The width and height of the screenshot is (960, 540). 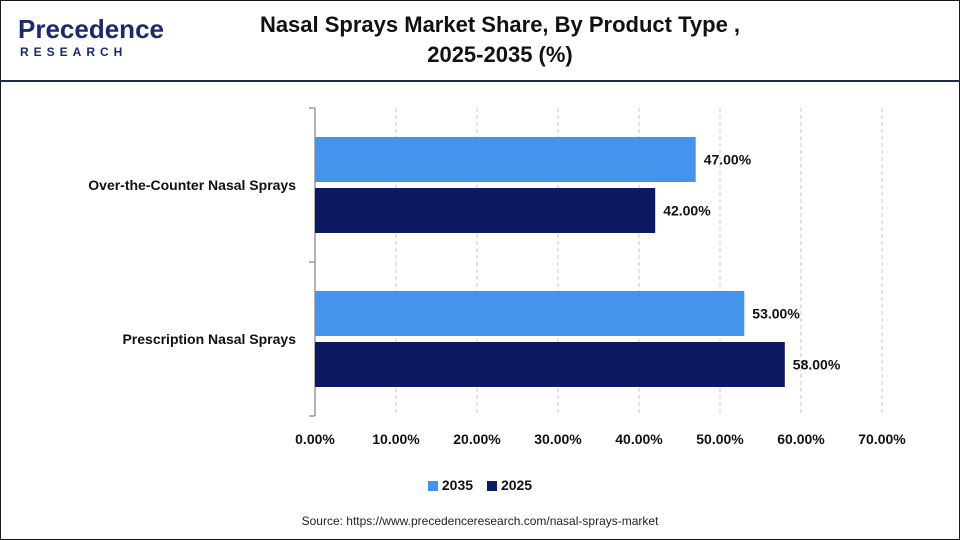 I want to click on brand-logo: Precedence RESEARCH, so click(x=93, y=39).